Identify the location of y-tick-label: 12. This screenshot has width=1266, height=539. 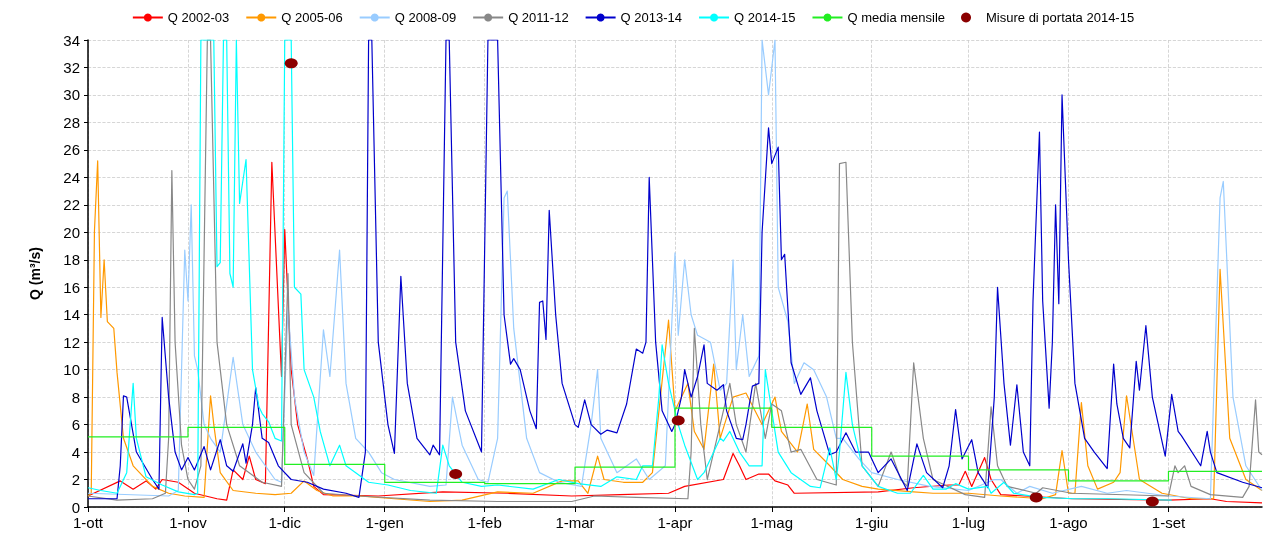
(71, 342).